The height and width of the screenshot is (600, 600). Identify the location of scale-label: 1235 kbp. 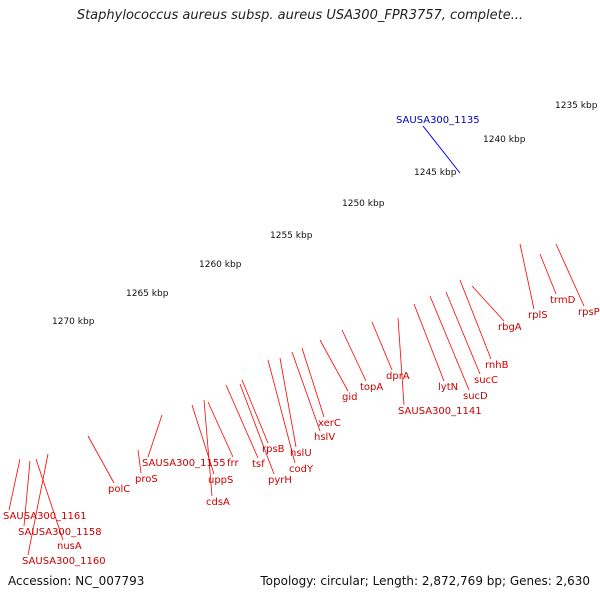
(576, 106).